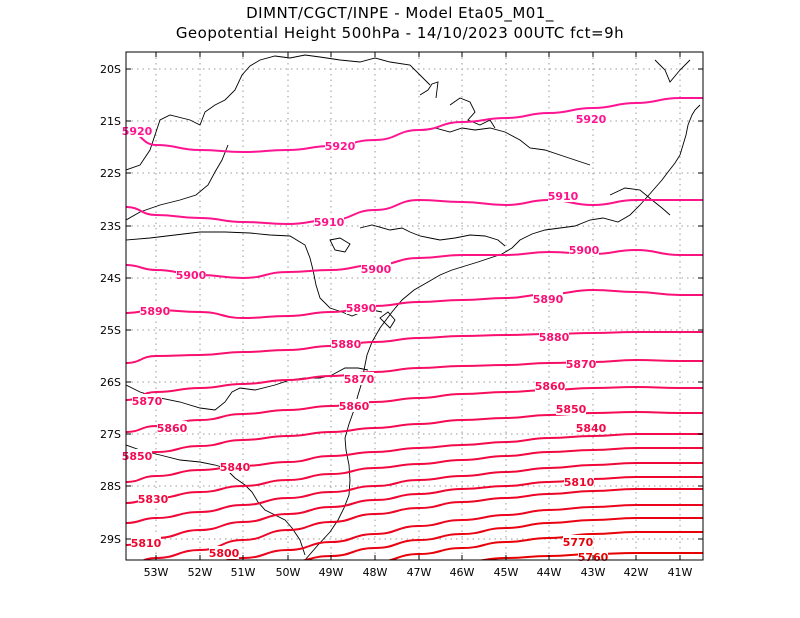 This screenshot has width=800, height=618. I want to click on lon-tick-label: 53W, so click(156, 572).